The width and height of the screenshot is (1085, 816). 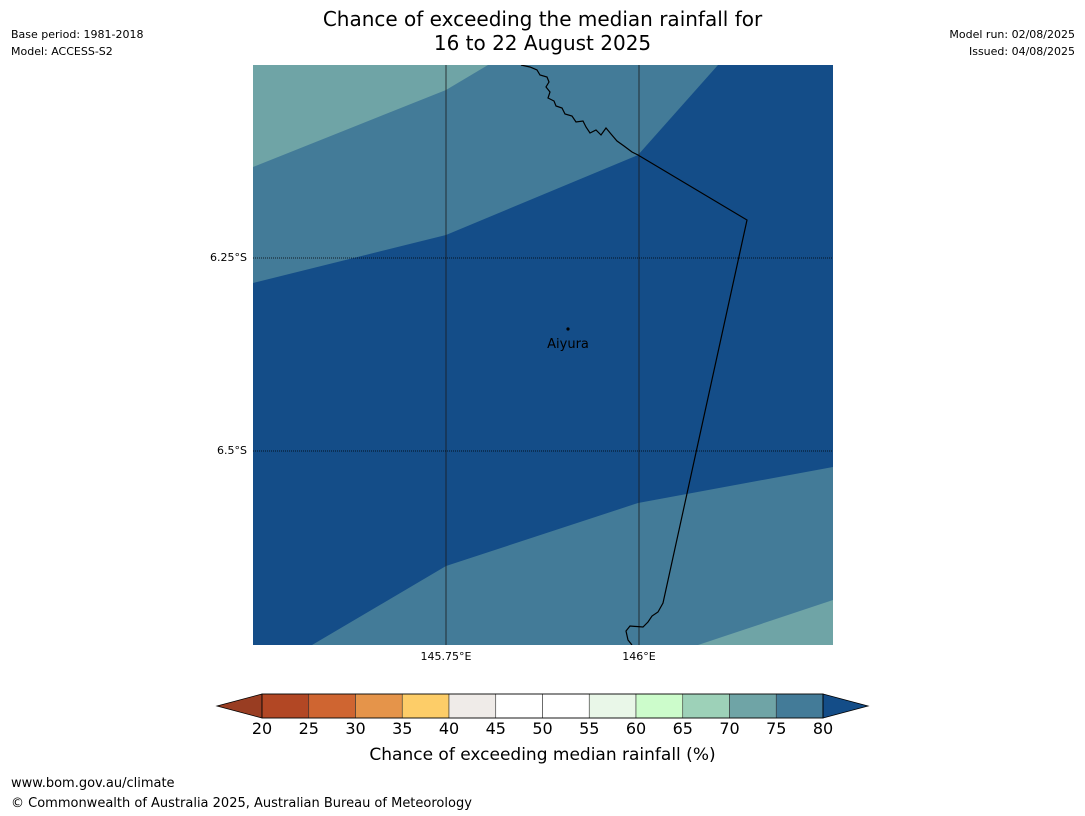 What do you see at coordinates (1021, 51) in the screenshot?
I see `issued-text: Issued: 04/08/2025` at bounding box center [1021, 51].